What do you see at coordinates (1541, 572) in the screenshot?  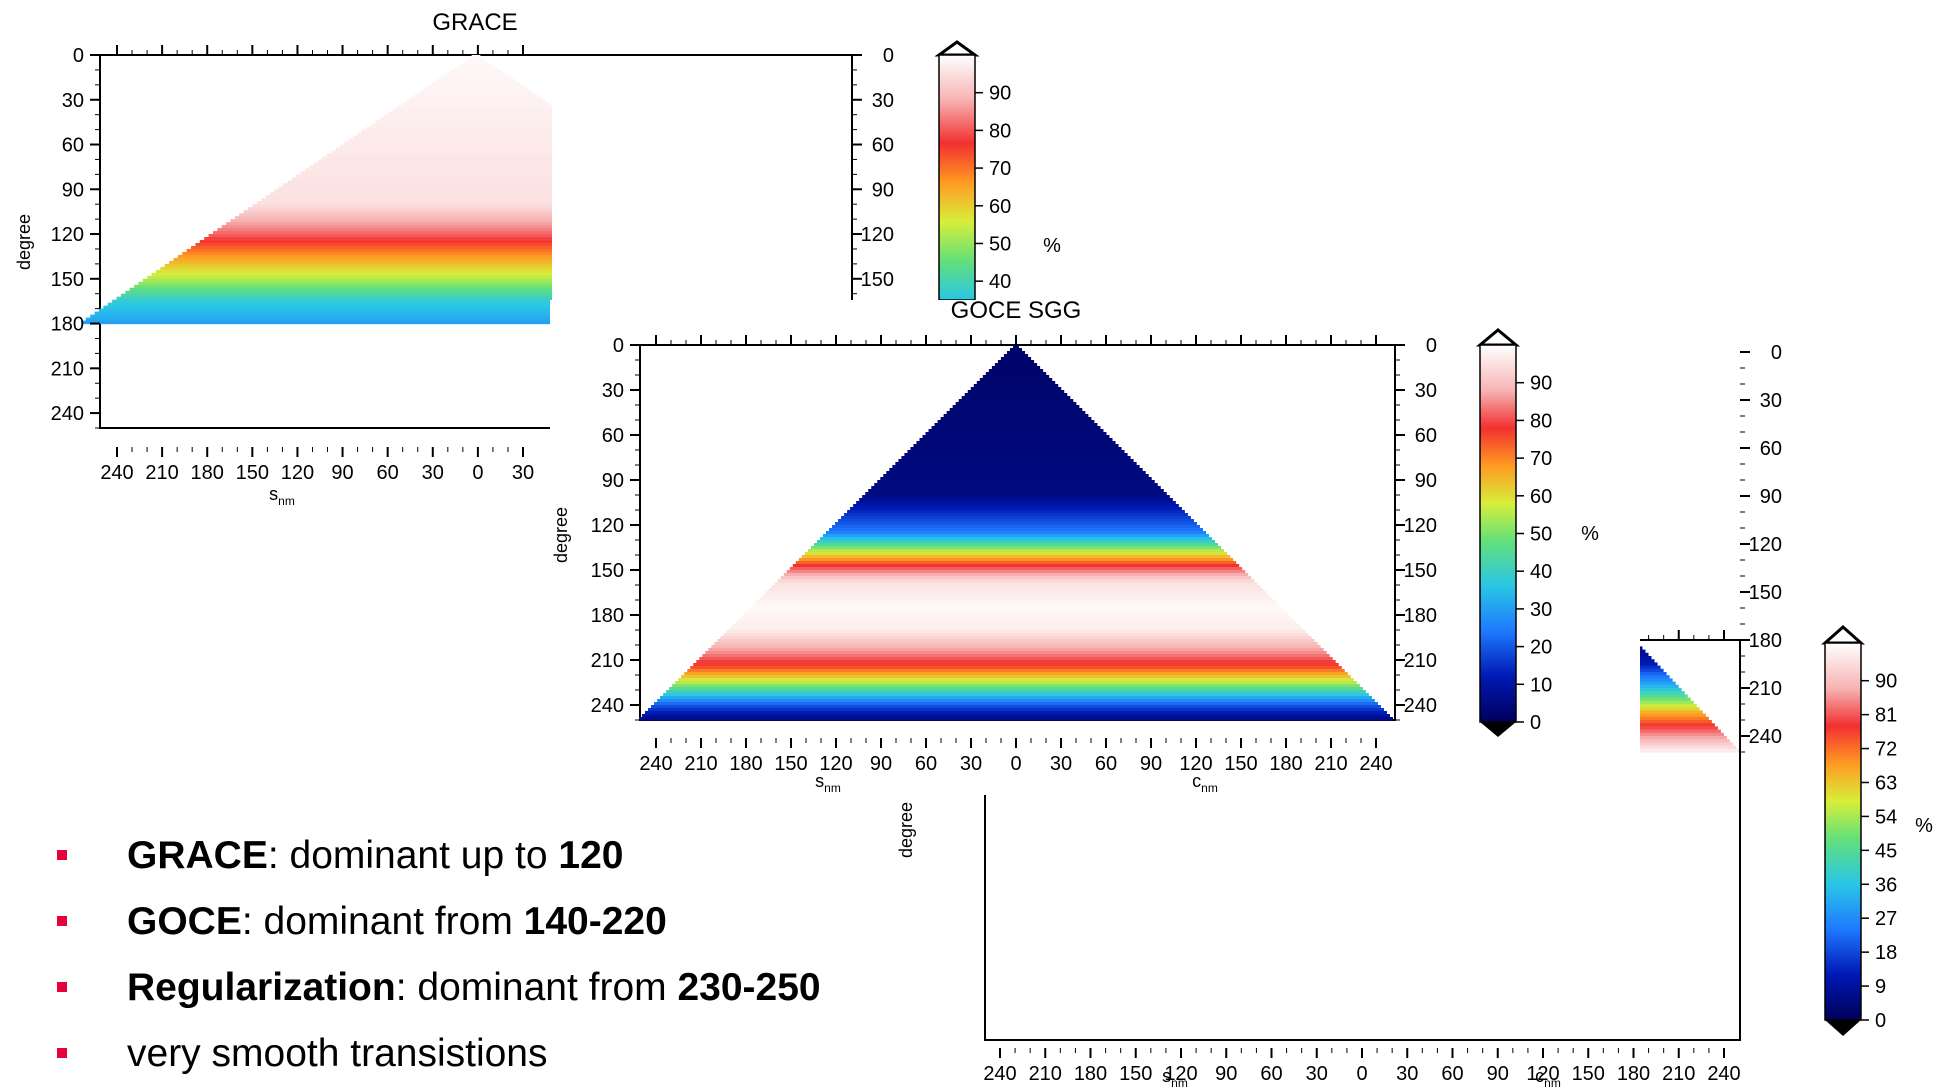 I see `colorbar-tick-label: 40` at bounding box center [1541, 572].